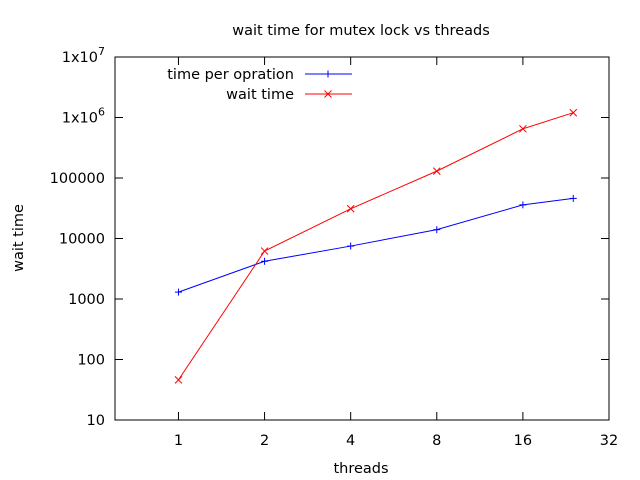 The width and height of the screenshot is (640, 480). I want to click on y-tick-label: 100000, so click(77, 179).